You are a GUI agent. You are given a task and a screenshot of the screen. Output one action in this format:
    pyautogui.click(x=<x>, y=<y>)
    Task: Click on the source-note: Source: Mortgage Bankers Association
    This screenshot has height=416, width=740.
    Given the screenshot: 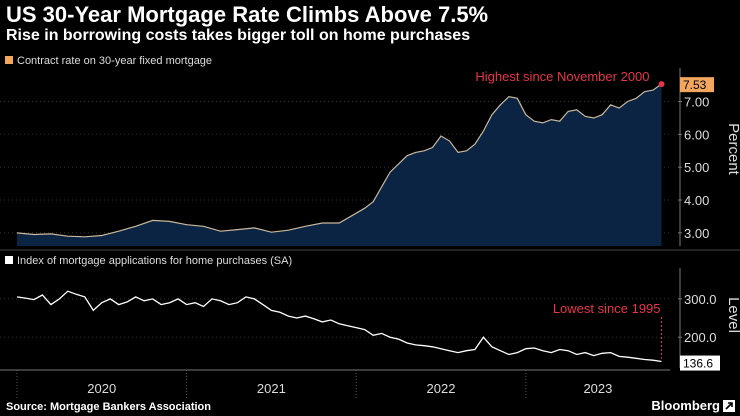 What is the action you would take?
    pyautogui.click(x=108, y=407)
    